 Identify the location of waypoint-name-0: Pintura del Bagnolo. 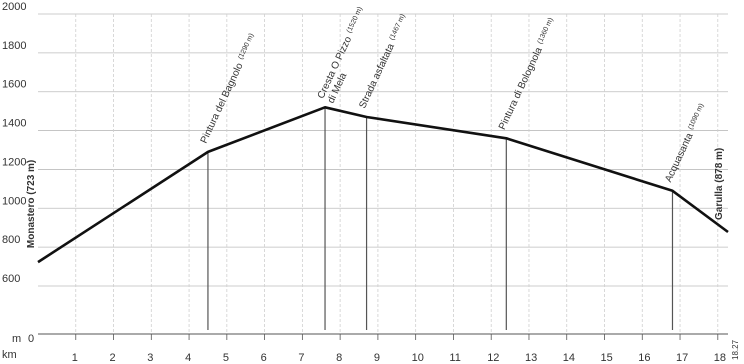
(222, 103).